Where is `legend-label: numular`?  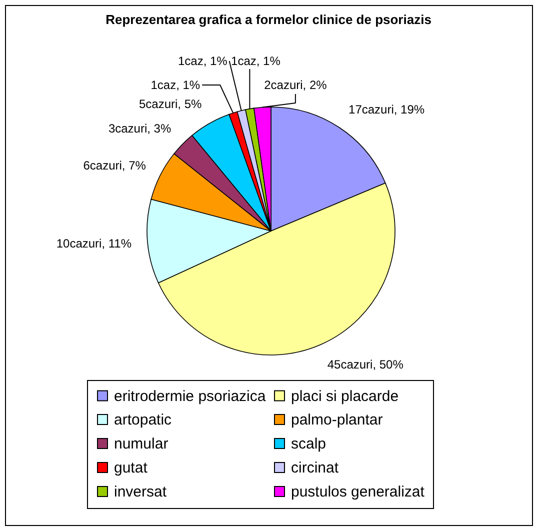 legend-label: numular is located at coordinates (141, 444).